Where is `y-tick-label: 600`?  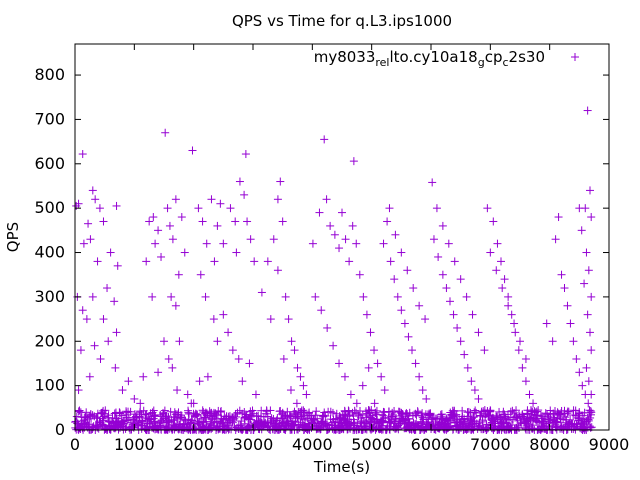
y-tick-label: 600 is located at coordinates (49, 163).